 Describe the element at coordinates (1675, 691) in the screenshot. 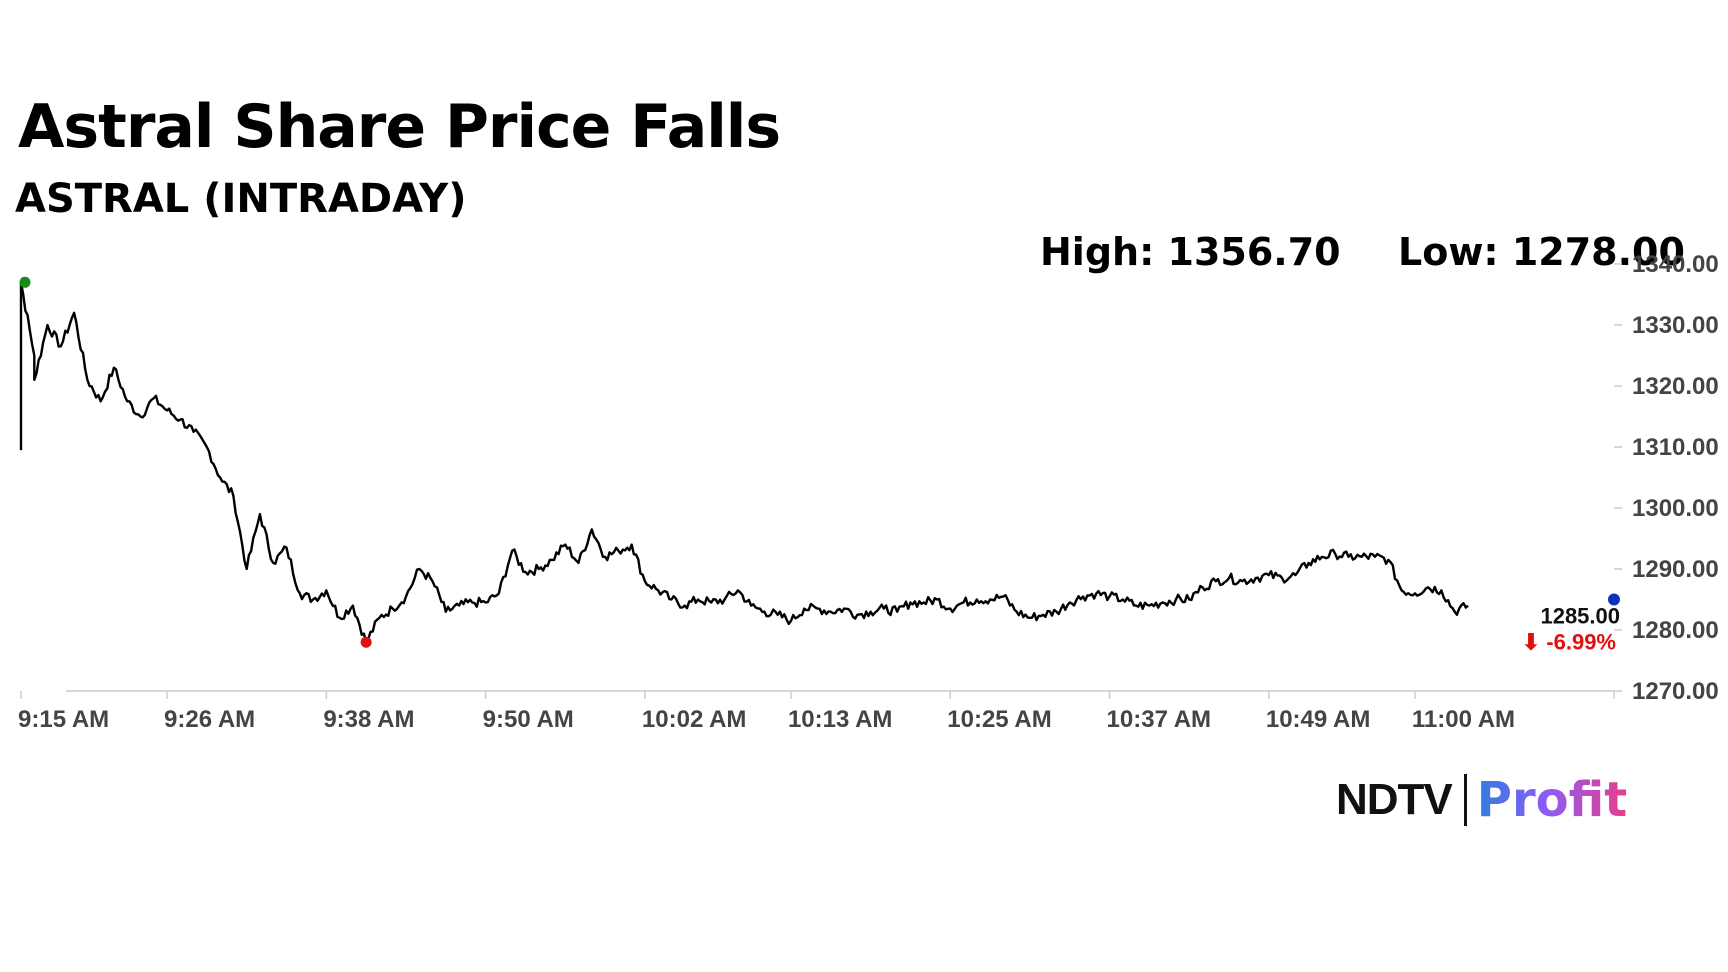

I see `y-tick-label: 1270.00` at that location.